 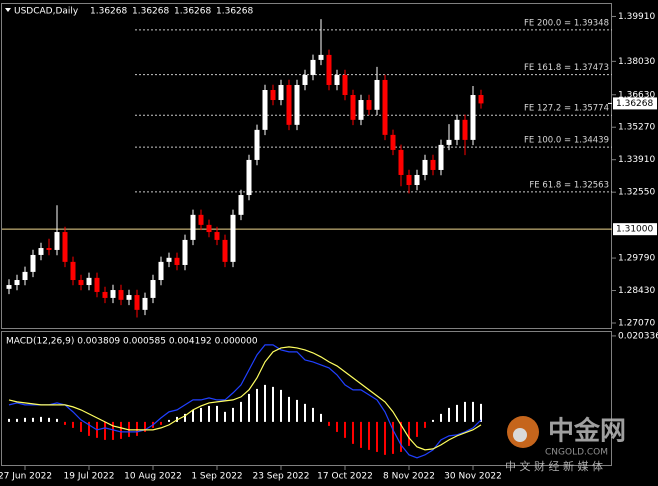 I want to click on x-tick-label: 1 Sep 2022, so click(x=216, y=477).